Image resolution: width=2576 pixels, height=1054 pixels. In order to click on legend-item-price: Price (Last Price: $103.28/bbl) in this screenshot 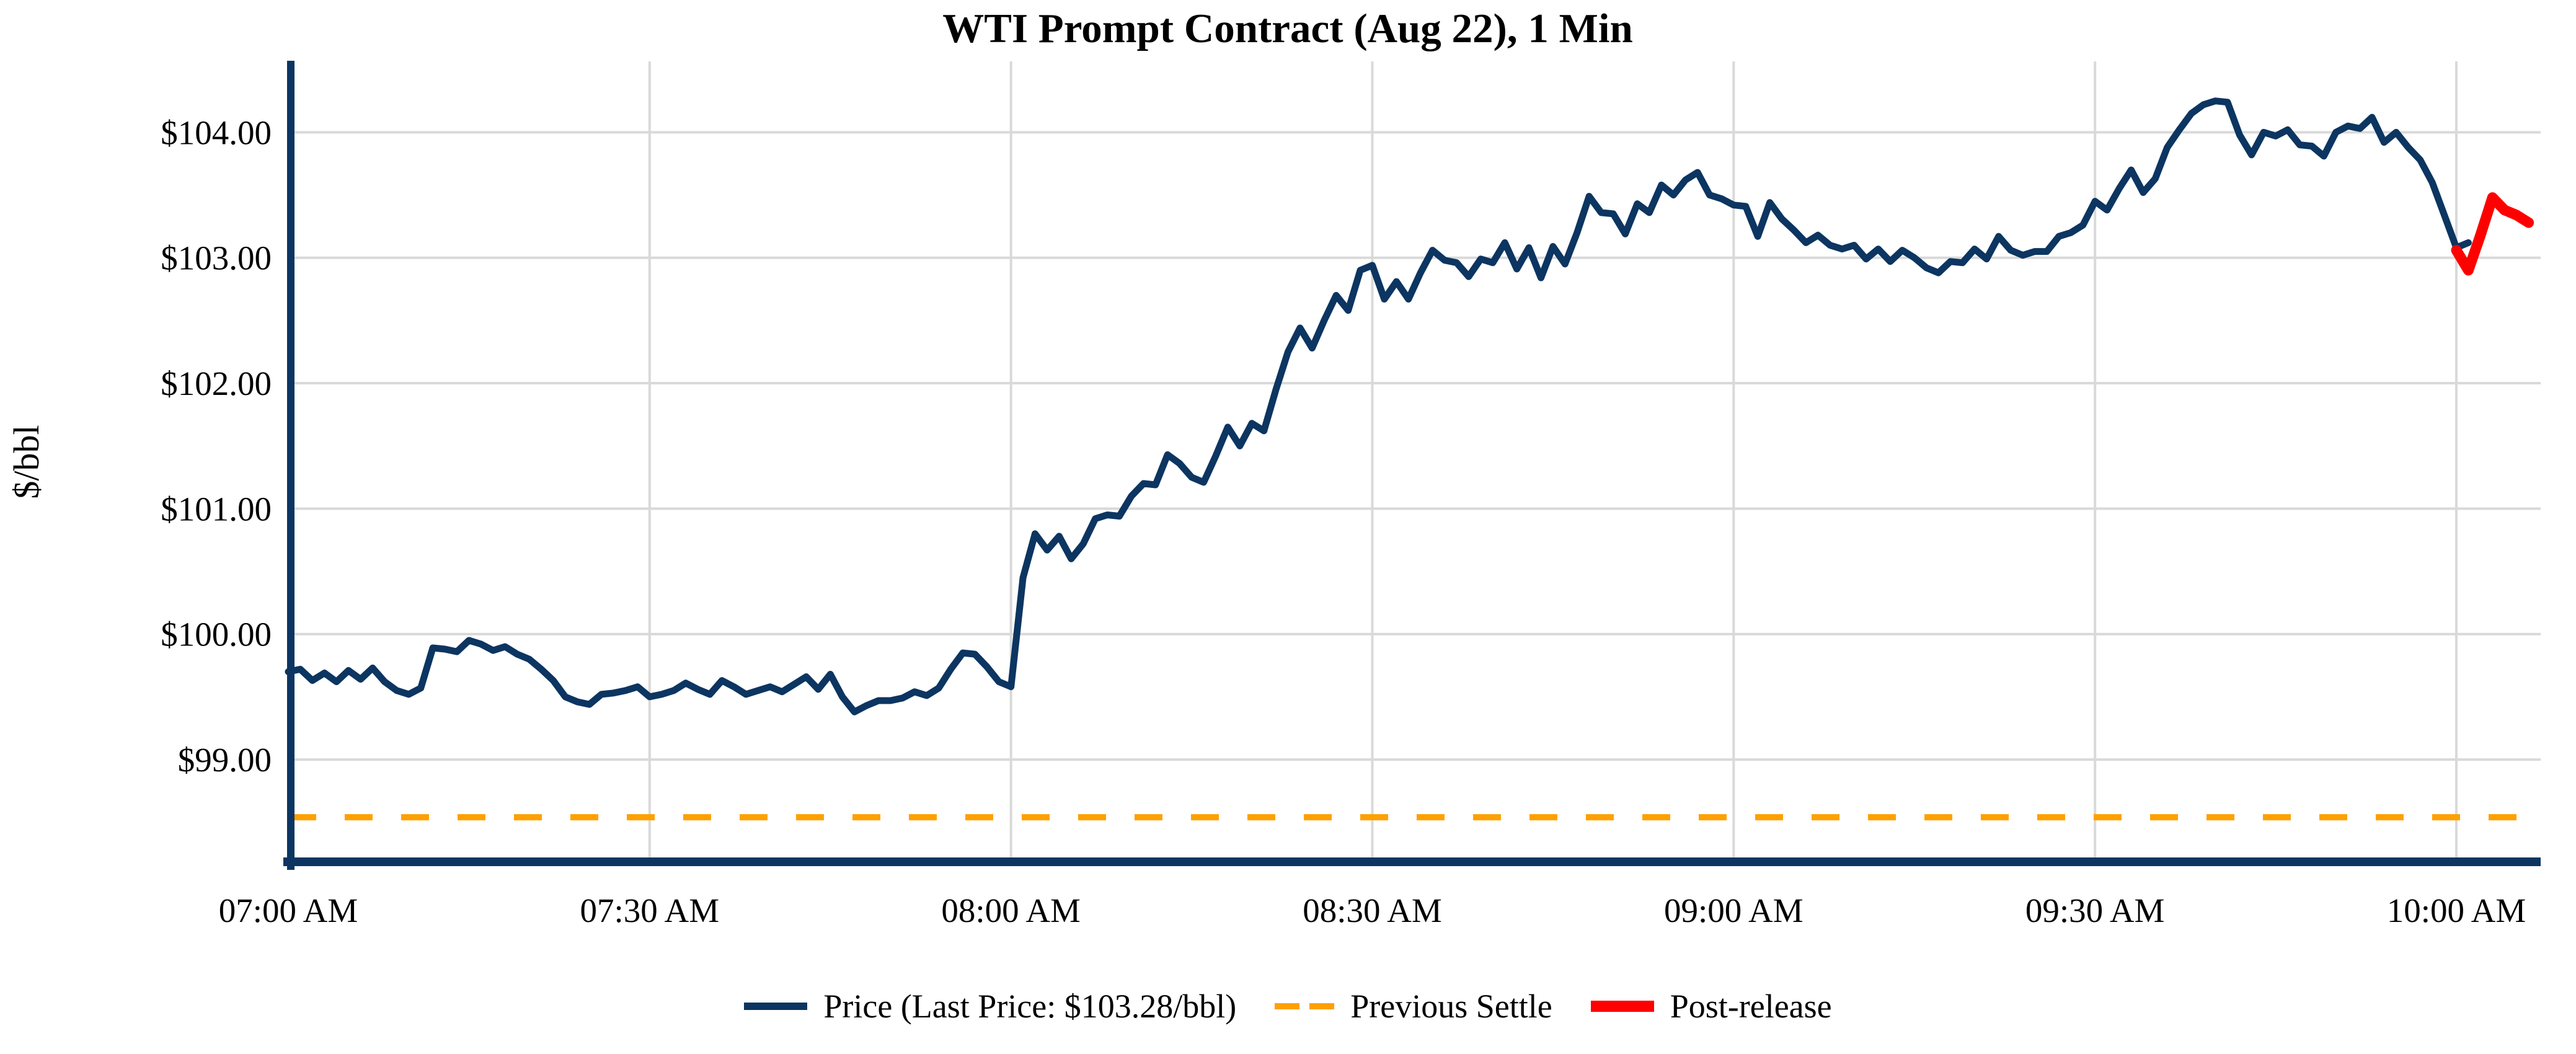, I will do `click(990, 1006)`.